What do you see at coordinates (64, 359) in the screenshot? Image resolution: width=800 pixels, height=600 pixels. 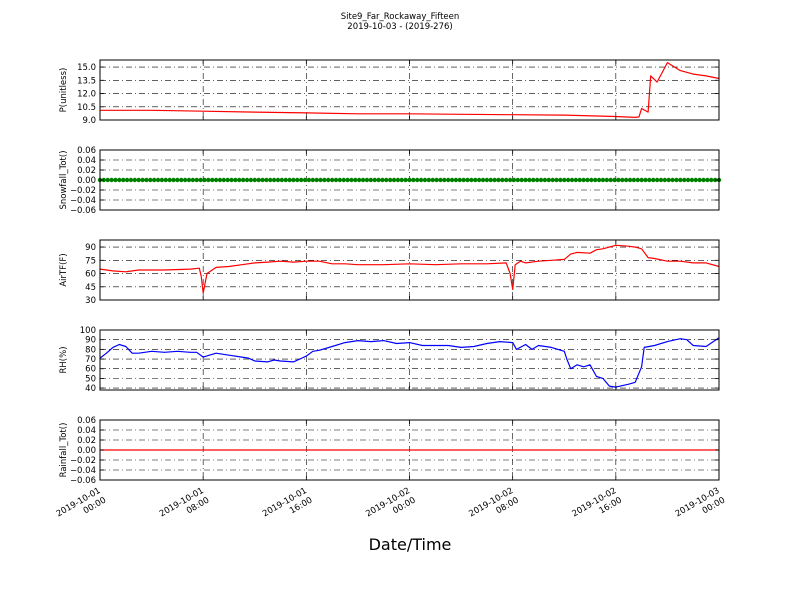 I see `y-axis-label: RH(%)` at bounding box center [64, 359].